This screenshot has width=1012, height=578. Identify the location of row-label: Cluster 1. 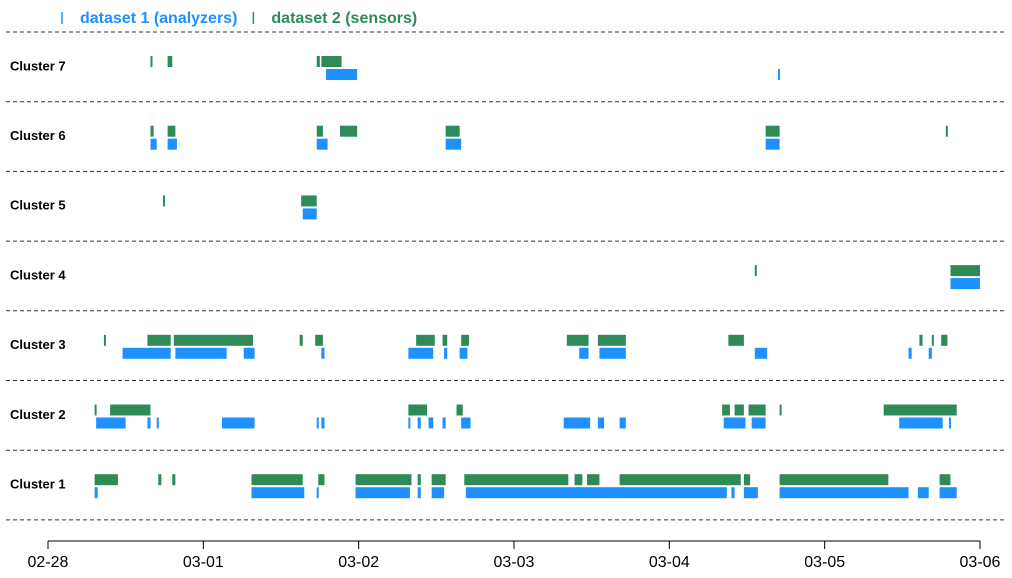
(38, 483).